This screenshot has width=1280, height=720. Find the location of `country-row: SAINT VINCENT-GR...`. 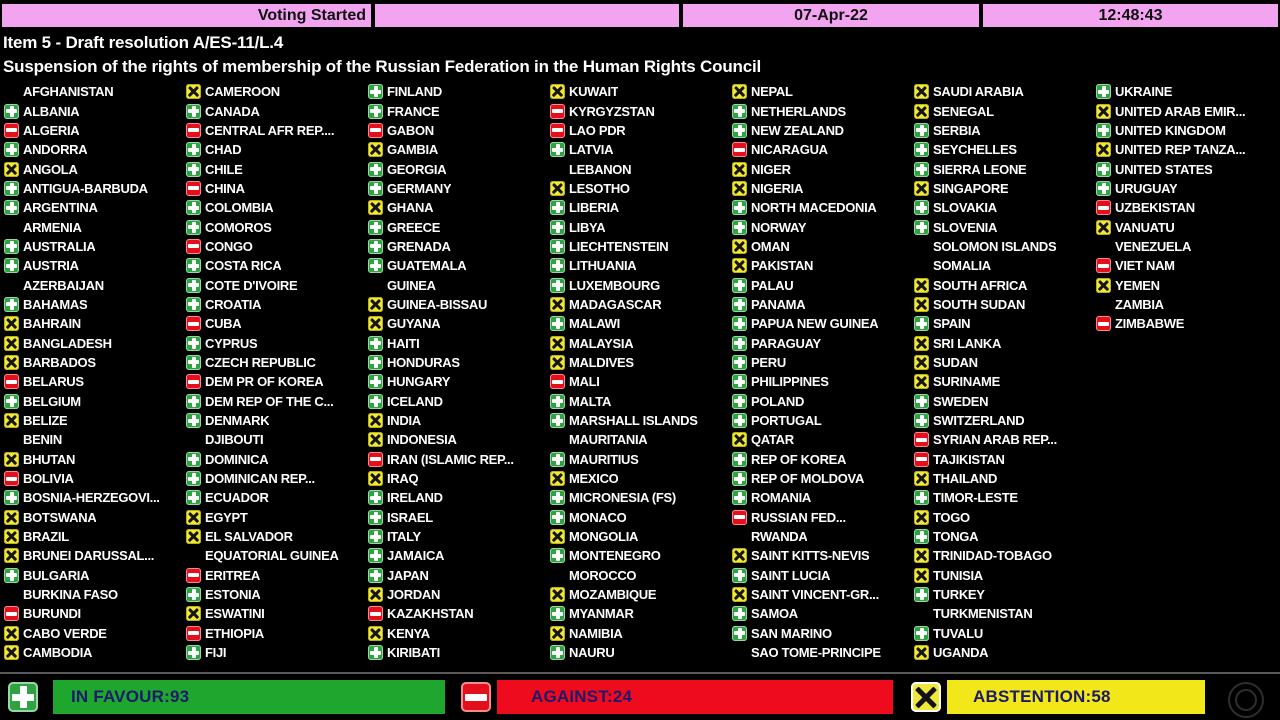

country-row: SAINT VINCENT-GR... is located at coordinates (823, 594).